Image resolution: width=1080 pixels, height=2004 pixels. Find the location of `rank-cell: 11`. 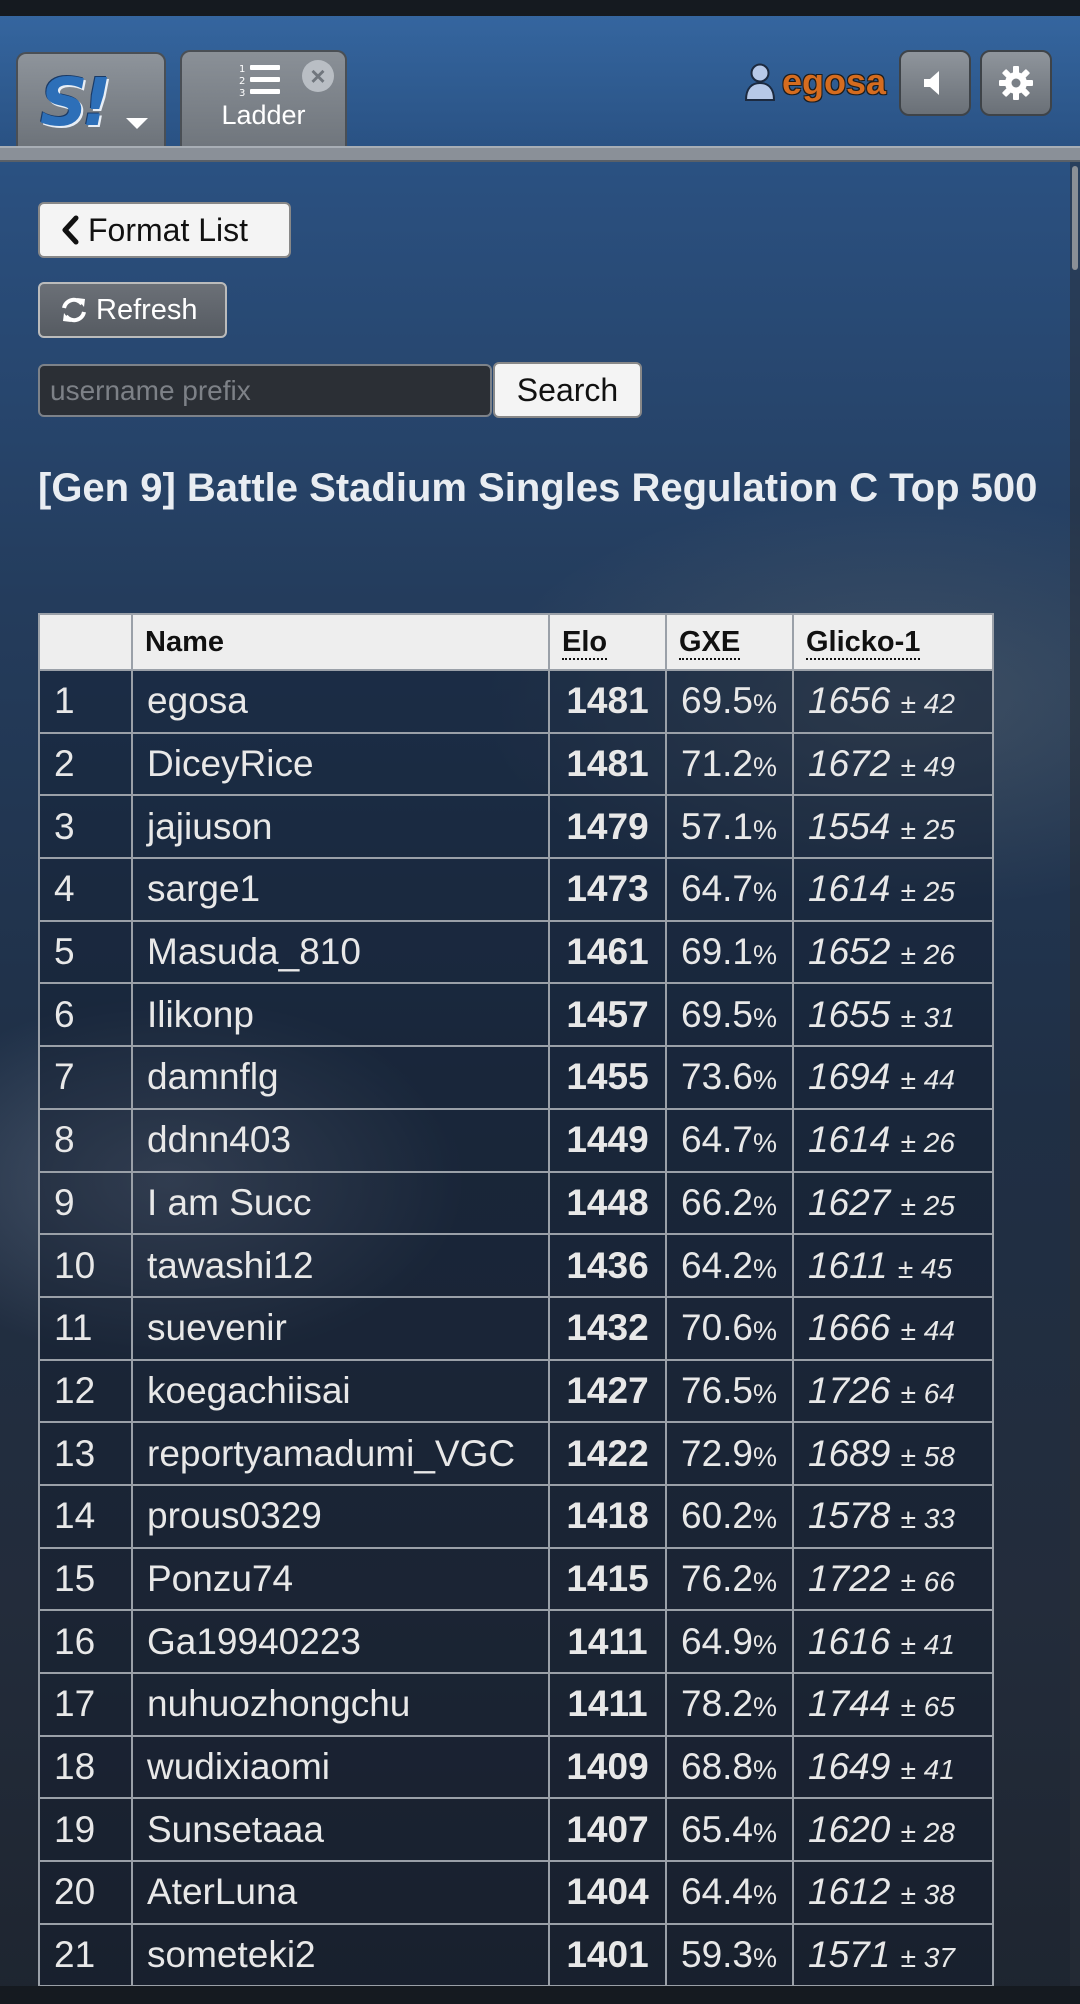

rank-cell: 11 is located at coordinates (85, 1328).